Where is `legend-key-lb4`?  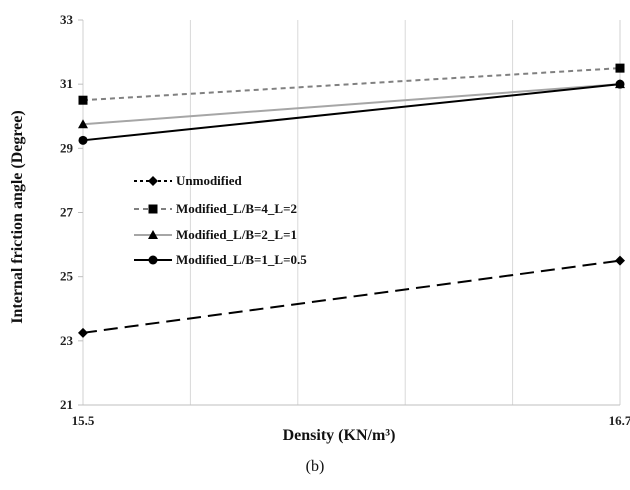 legend-key-lb4 is located at coordinates (153, 209).